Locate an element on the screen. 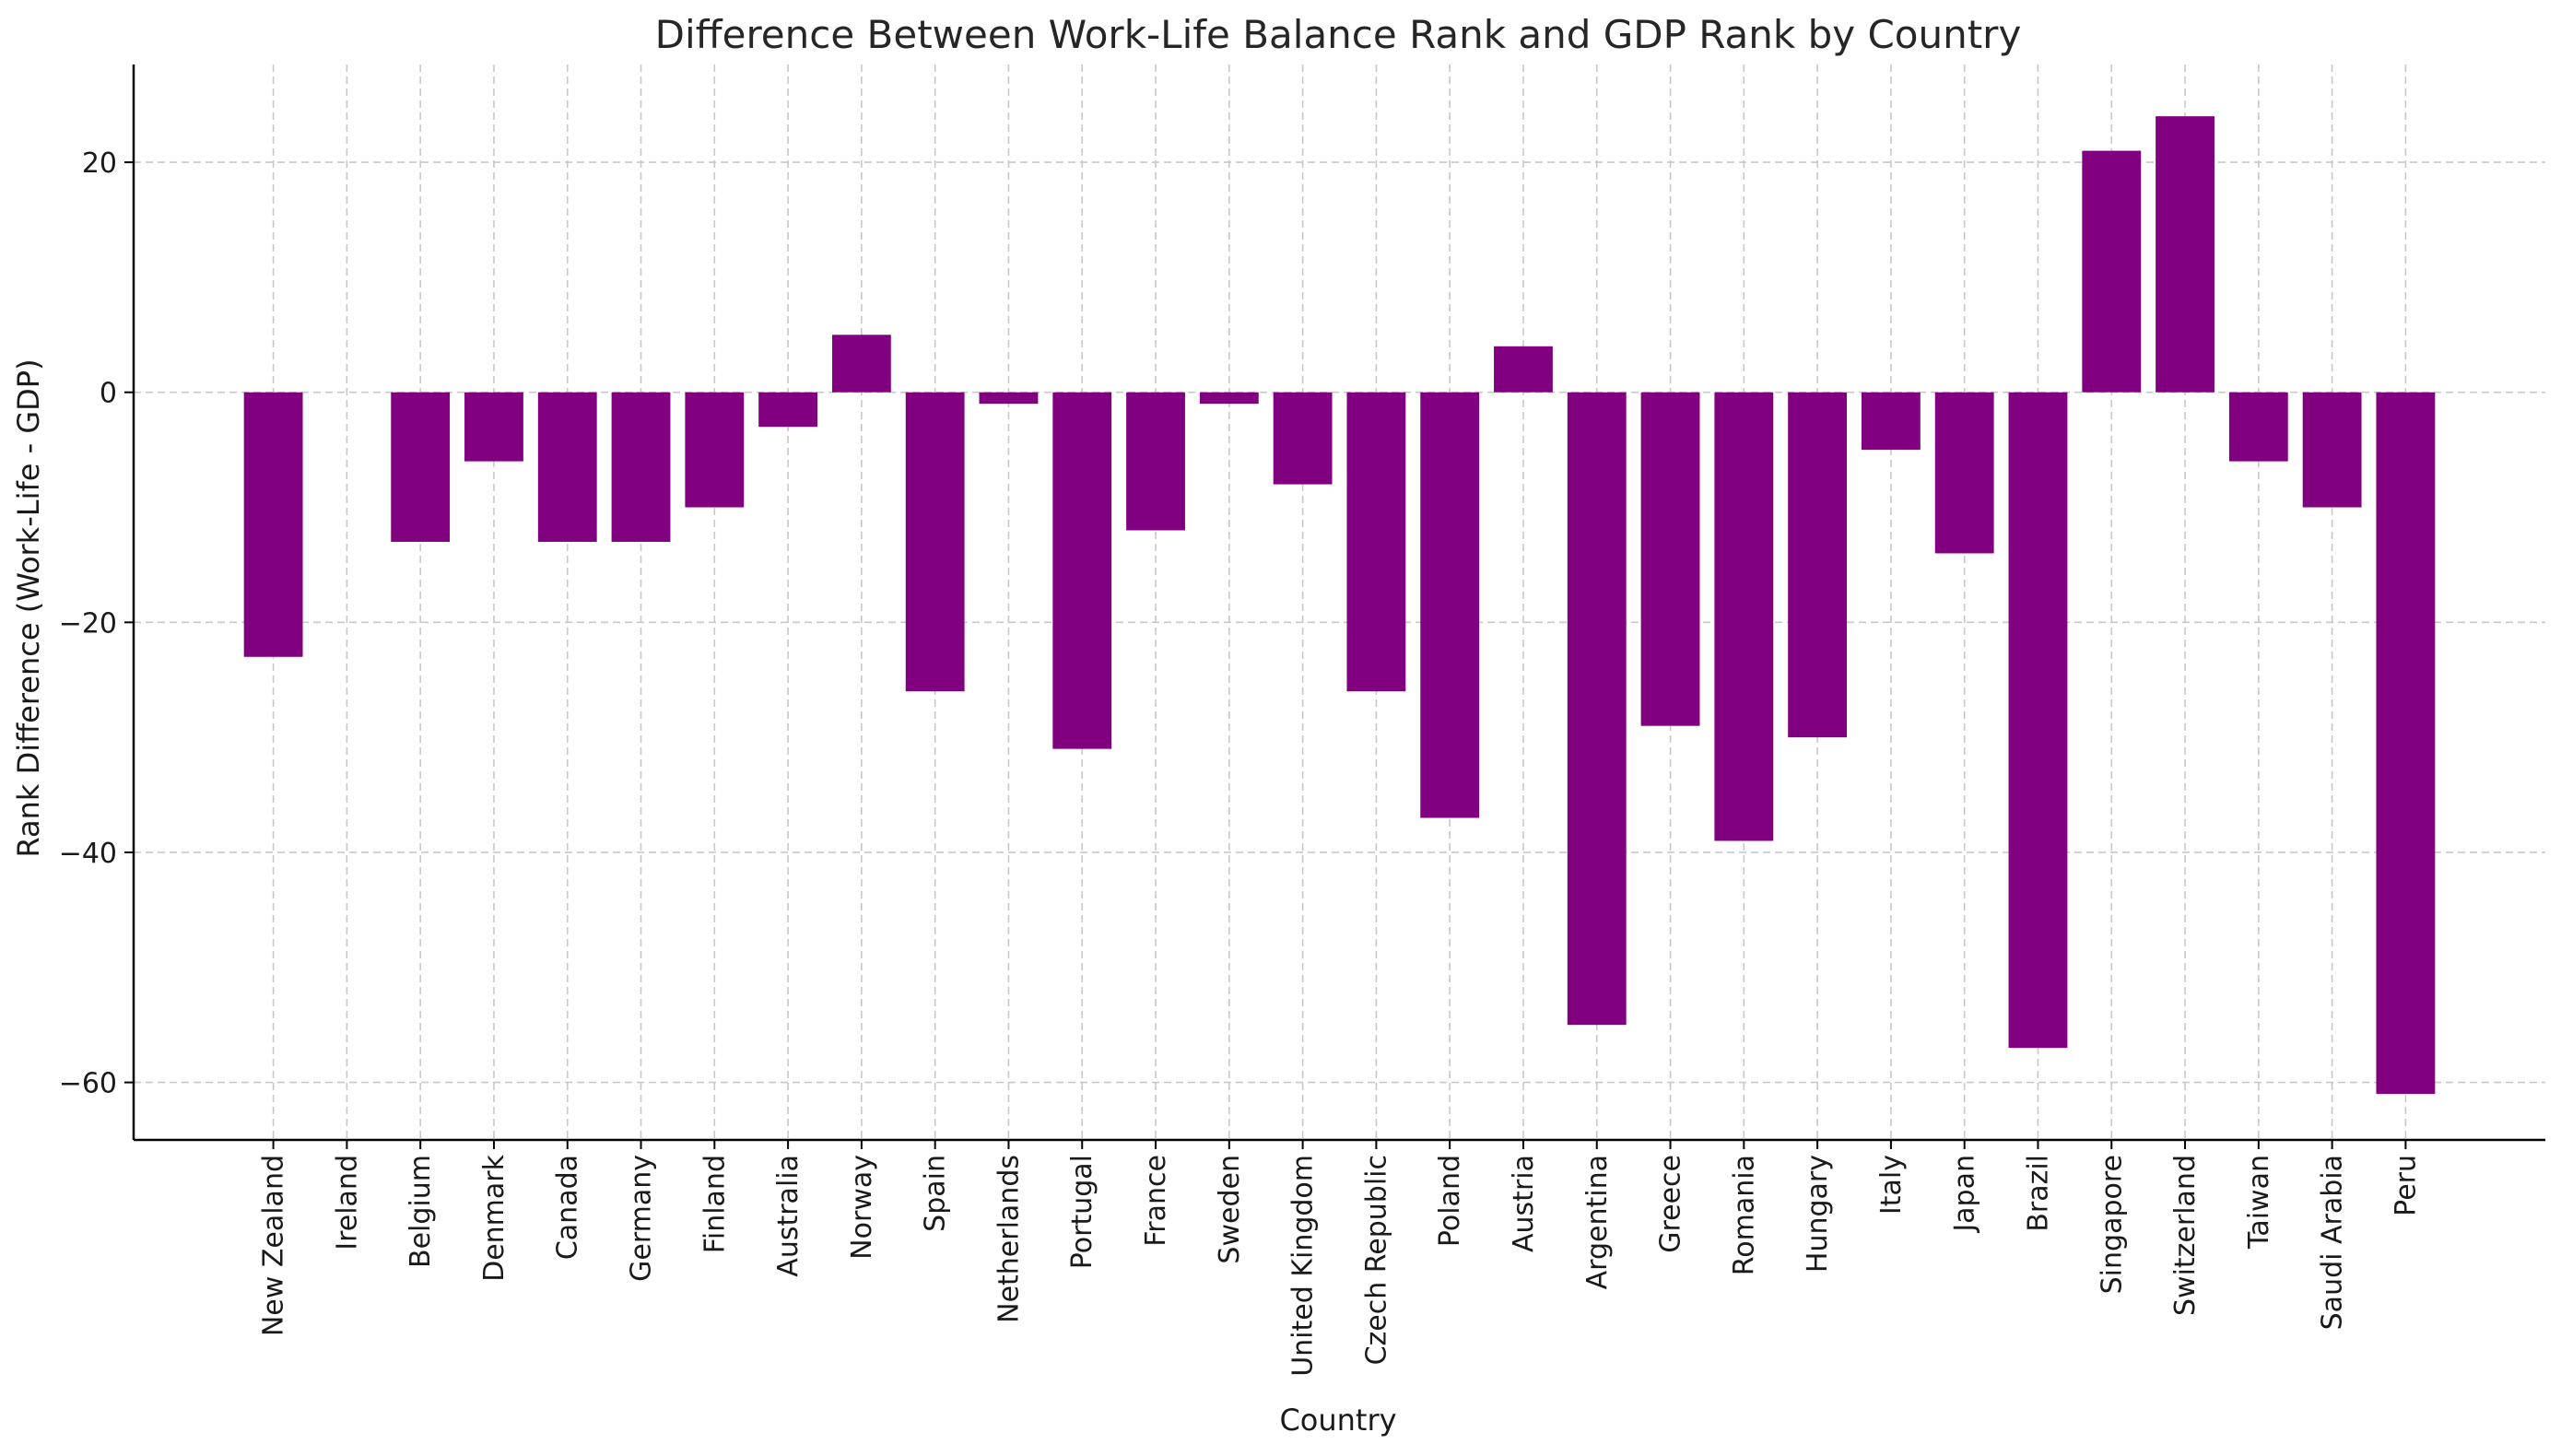 The width and height of the screenshot is (2561, 1456). x-tick-label: Italy is located at coordinates (1892, 1185).